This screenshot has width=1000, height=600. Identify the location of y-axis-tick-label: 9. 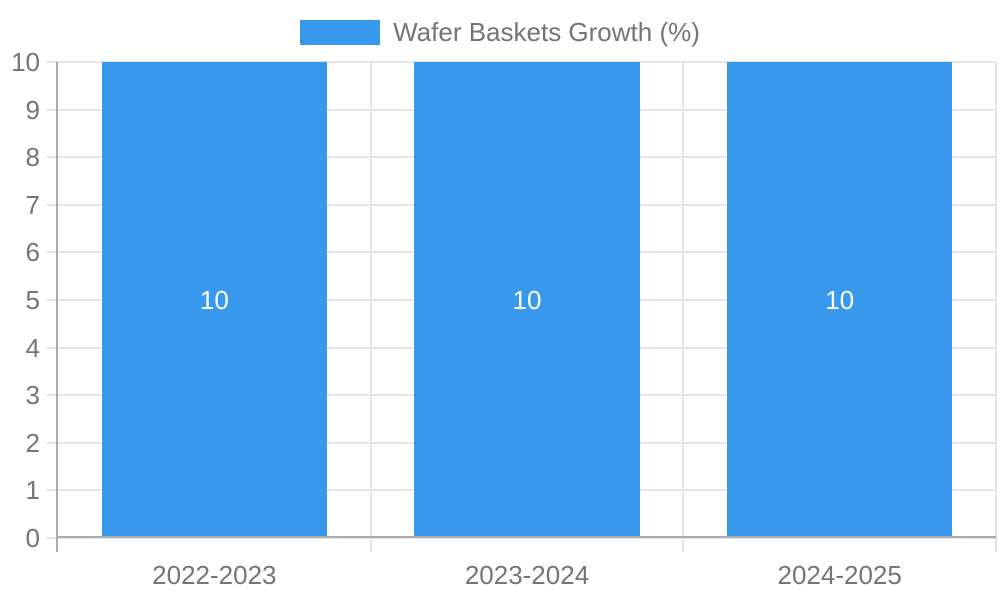
(32, 109).